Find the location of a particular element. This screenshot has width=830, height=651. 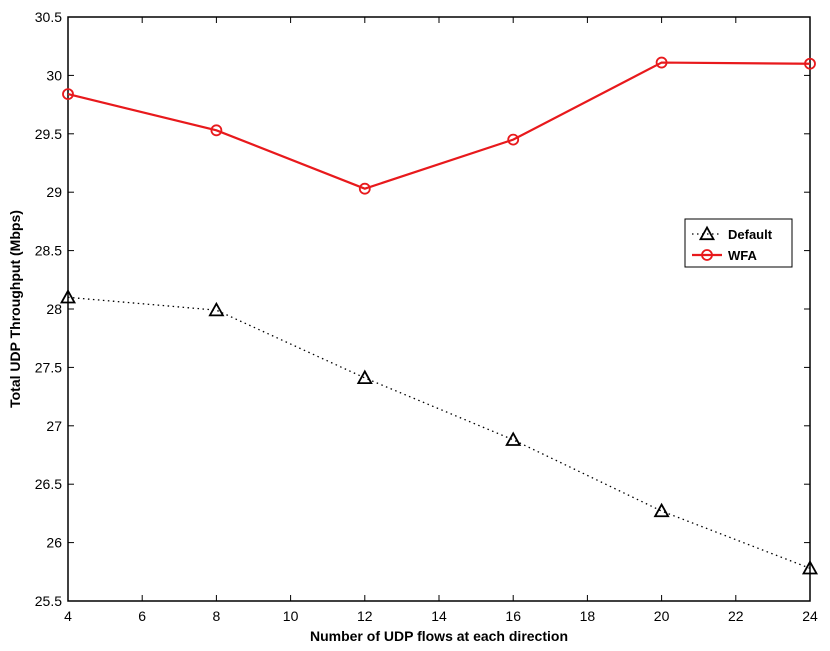

x-tick-label: 12 is located at coordinates (365, 616).